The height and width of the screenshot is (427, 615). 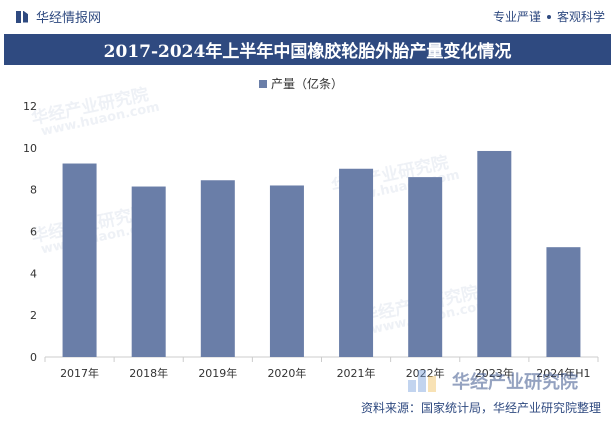 I want to click on x-tick-label: 2019年, so click(x=217, y=373).